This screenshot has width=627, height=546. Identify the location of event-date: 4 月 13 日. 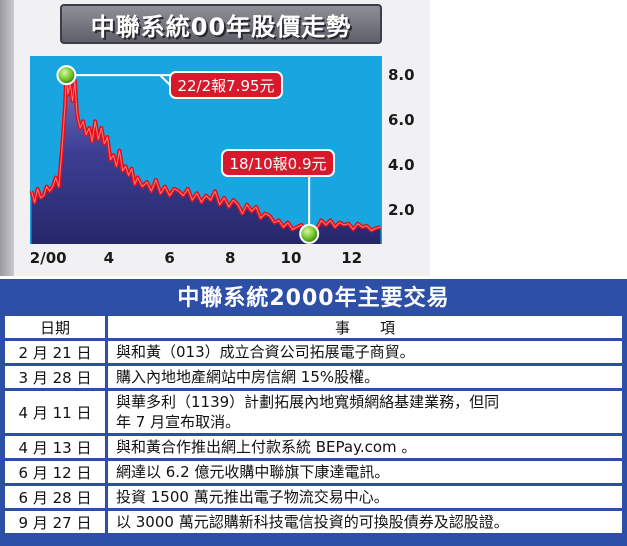
(56, 447).